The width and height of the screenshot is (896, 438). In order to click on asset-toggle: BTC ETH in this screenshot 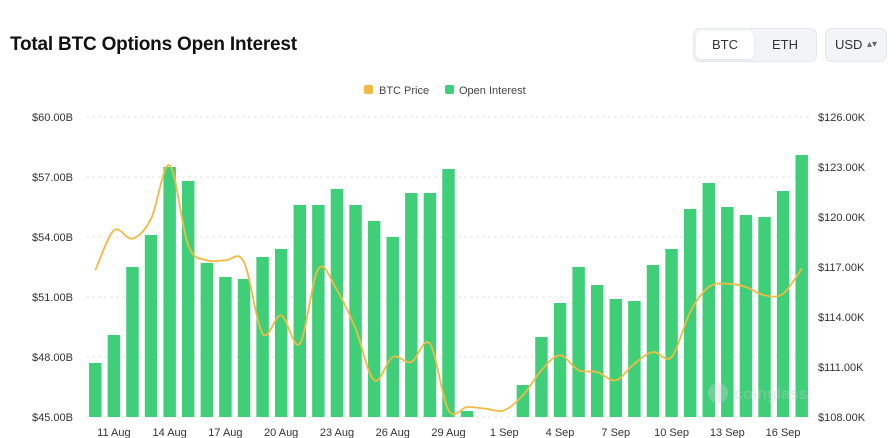, I will do `click(755, 45)`.